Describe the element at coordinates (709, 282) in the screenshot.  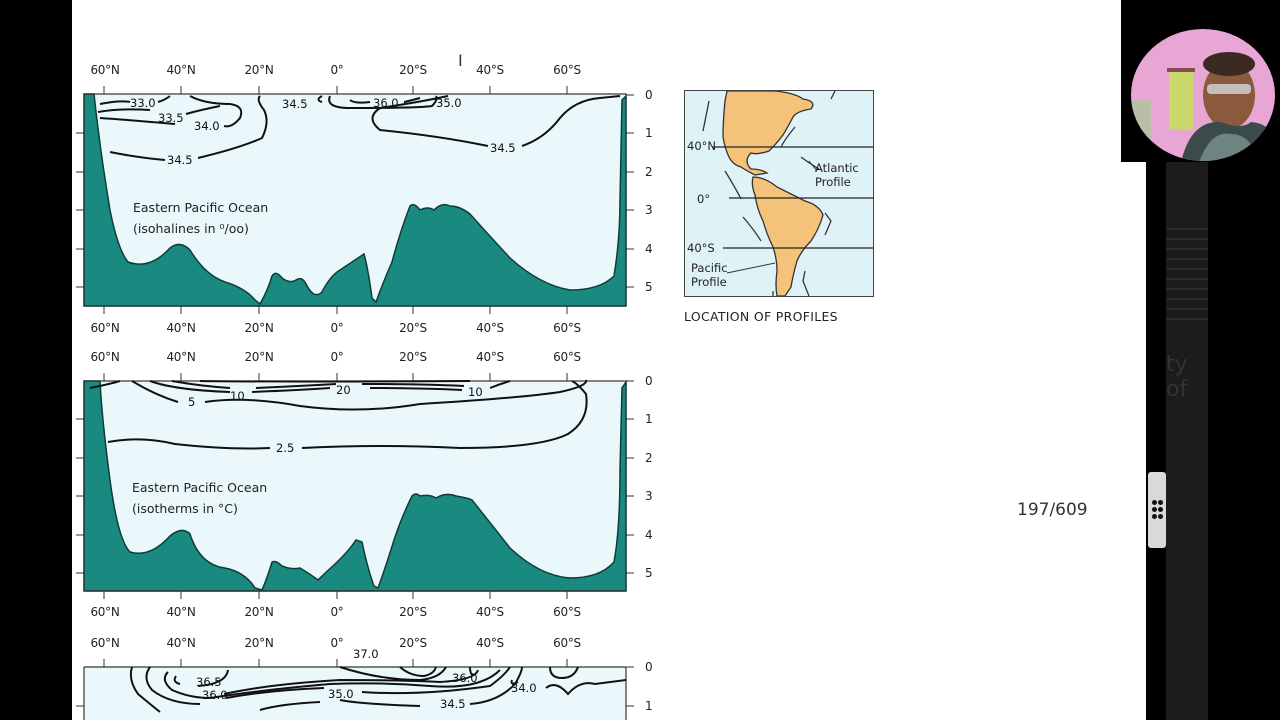
I see `pacific-label-line2: Profile` at that location.